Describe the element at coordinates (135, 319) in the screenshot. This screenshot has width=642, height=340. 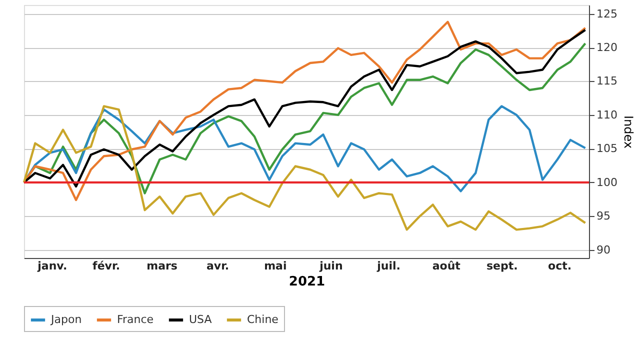
I see `legend-label: France` at that location.